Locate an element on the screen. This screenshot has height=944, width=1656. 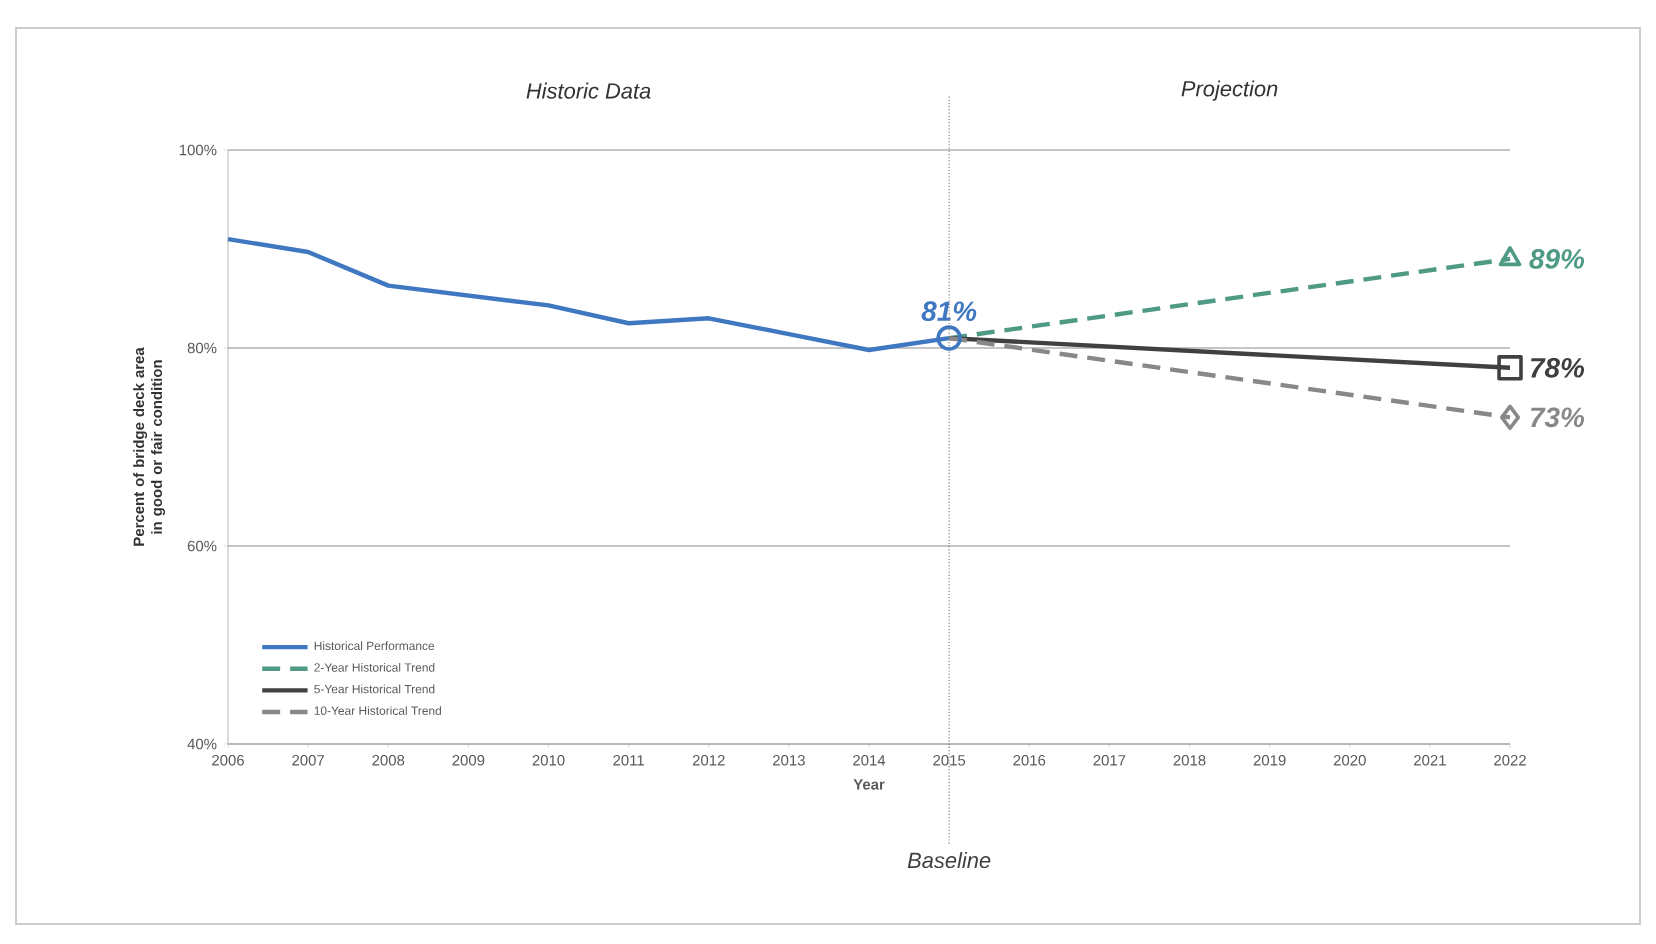
data-label: 78% is located at coordinates (1557, 367).